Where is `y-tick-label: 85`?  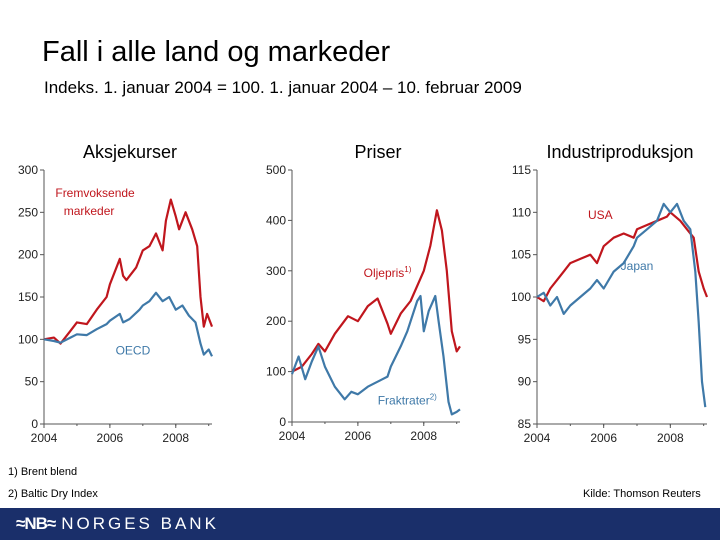
y-tick-label: 85 is located at coordinates (525, 424).